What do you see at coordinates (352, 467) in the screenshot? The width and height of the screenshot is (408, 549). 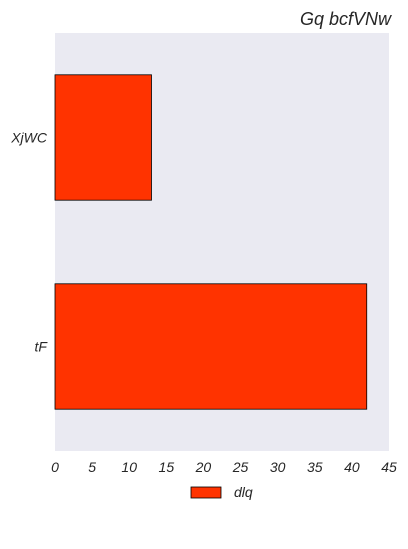 I see `x-tick-label: 40` at bounding box center [352, 467].